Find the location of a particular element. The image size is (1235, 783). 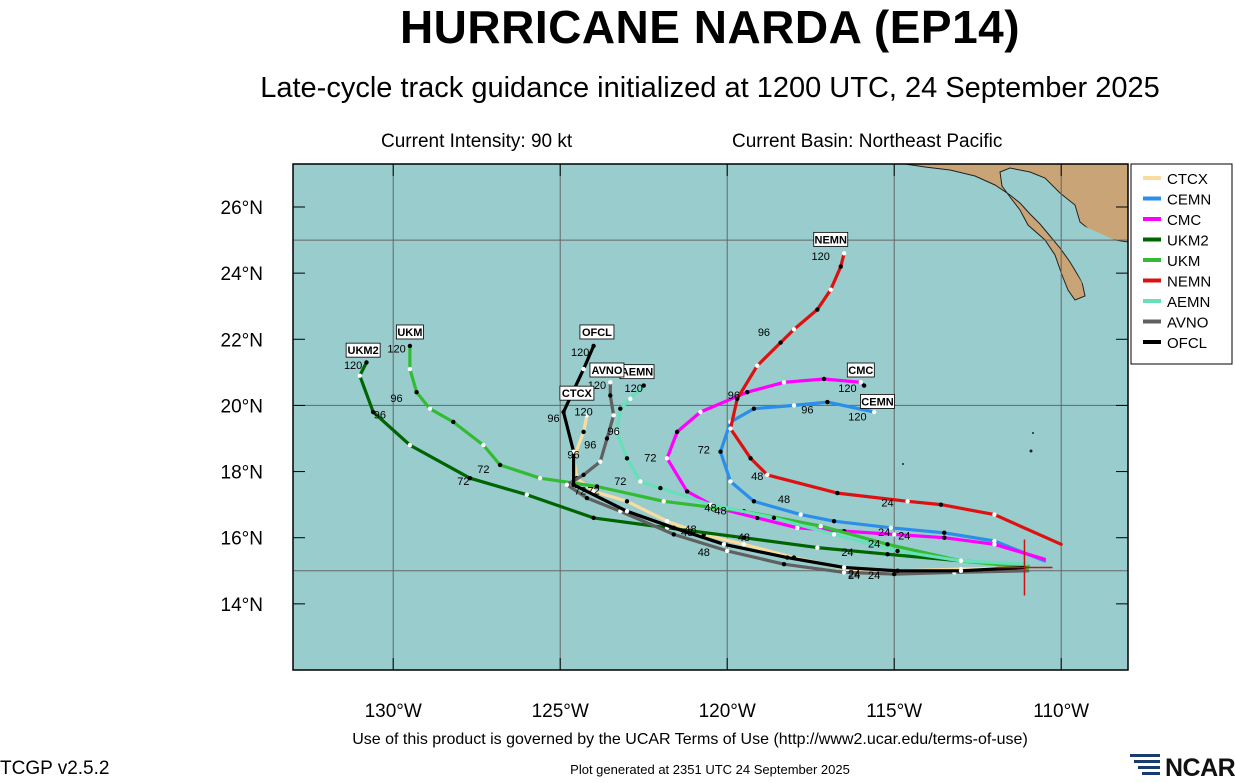

y-tick-label: 20°N is located at coordinates (242, 406).